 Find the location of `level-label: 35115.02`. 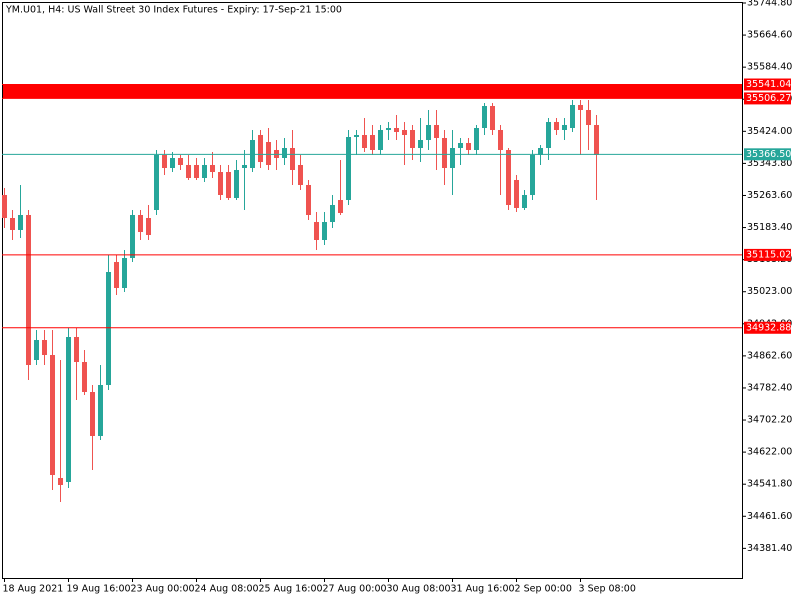

level-label: 35115.02 is located at coordinates (768, 254).